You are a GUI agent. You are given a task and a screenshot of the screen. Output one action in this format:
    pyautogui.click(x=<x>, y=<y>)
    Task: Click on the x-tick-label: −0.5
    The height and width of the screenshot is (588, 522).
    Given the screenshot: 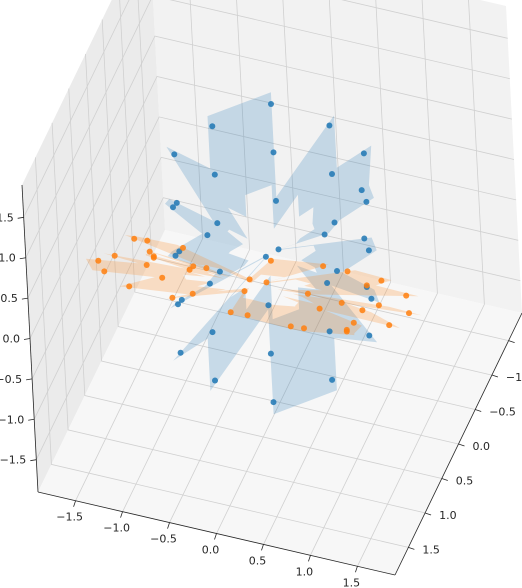 What is the action you would take?
    pyautogui.click(x=163, y=539)
    